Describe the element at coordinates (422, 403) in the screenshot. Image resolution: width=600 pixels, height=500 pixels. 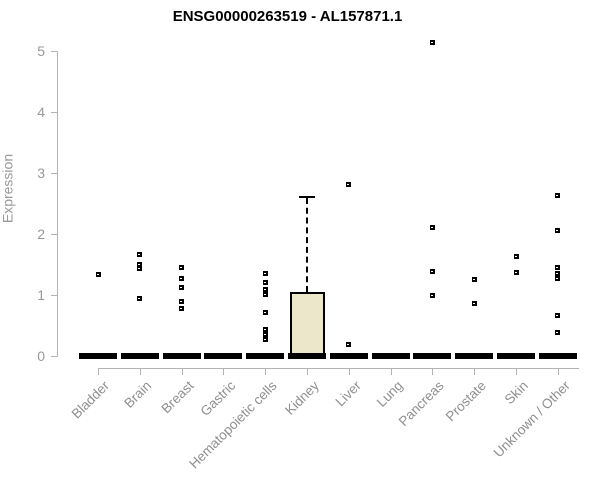
I see `x-tick-label: Pancreas` at that location.